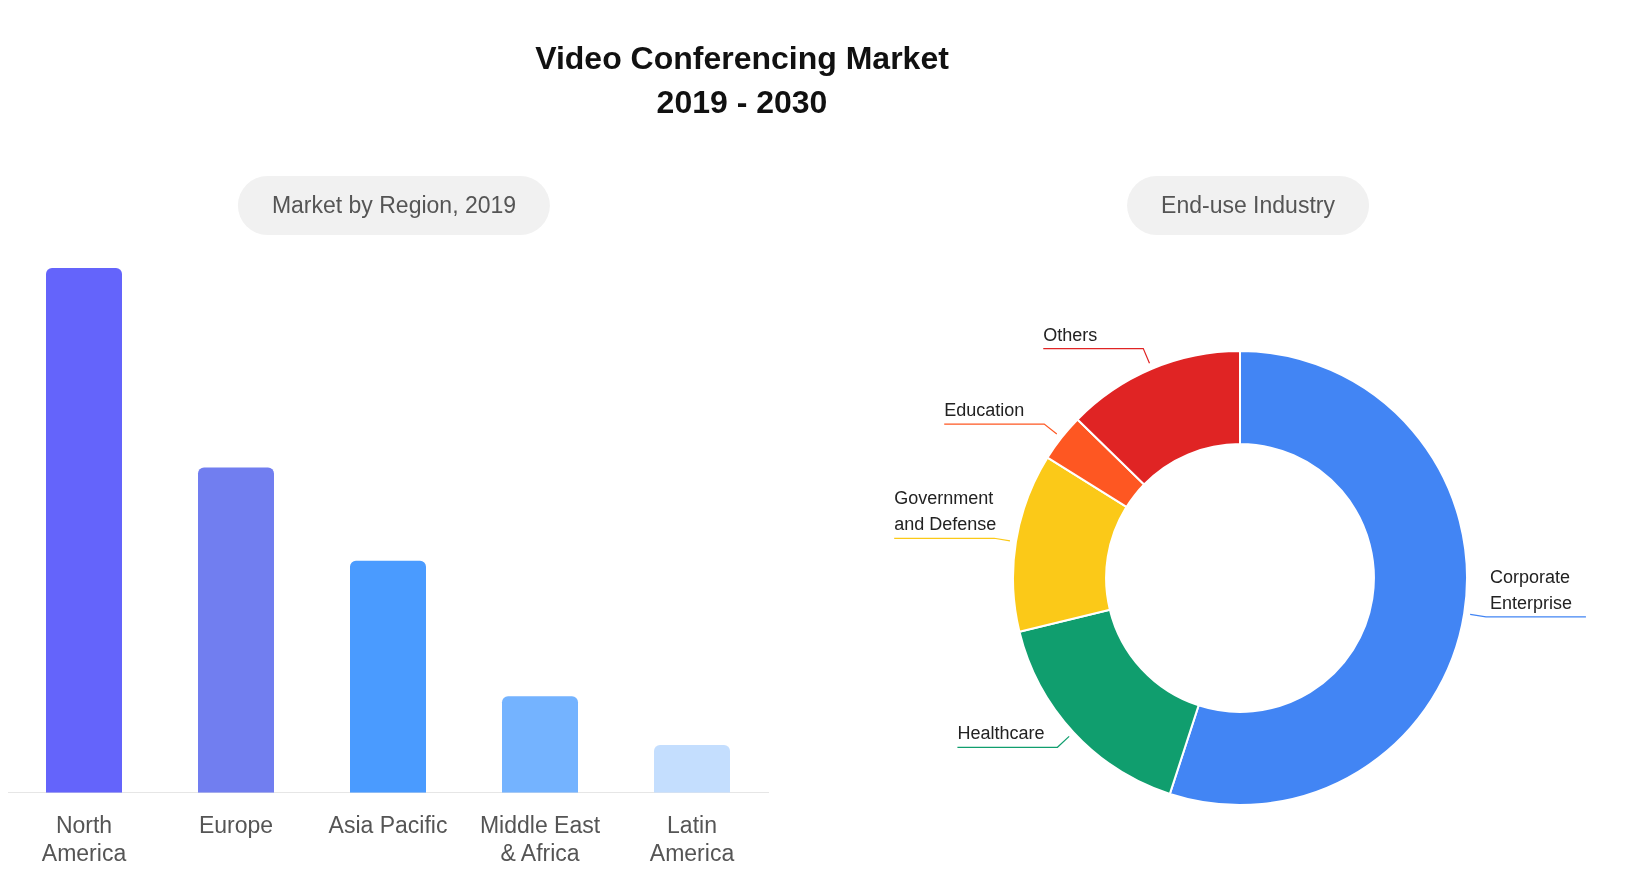  Describe the element at coordinates (742, 80) in the screenshot. I see `chart-title: Video Conferencing Market 2019 - 2030` at that location.